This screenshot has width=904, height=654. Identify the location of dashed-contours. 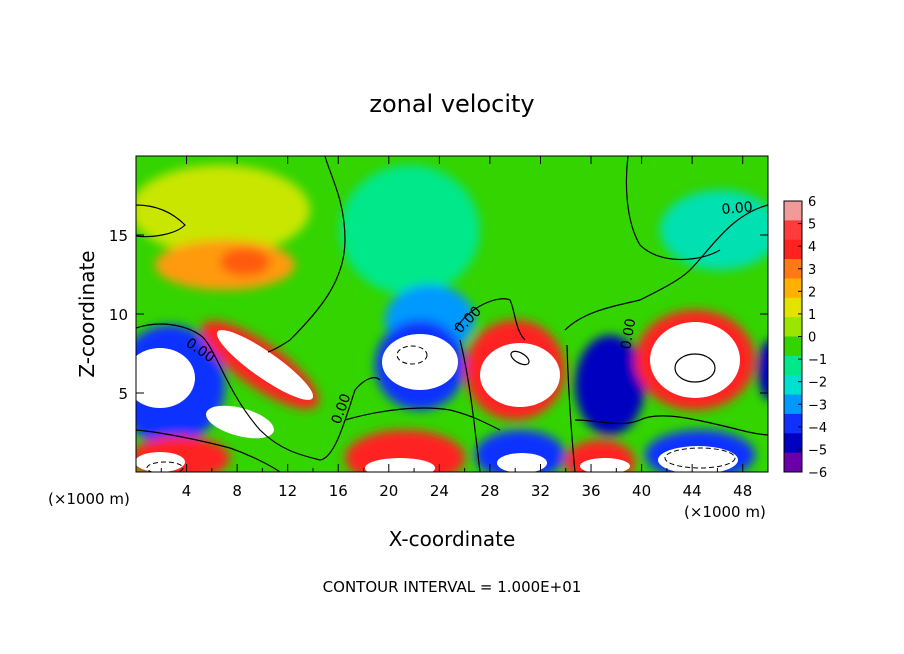
(441, 408).